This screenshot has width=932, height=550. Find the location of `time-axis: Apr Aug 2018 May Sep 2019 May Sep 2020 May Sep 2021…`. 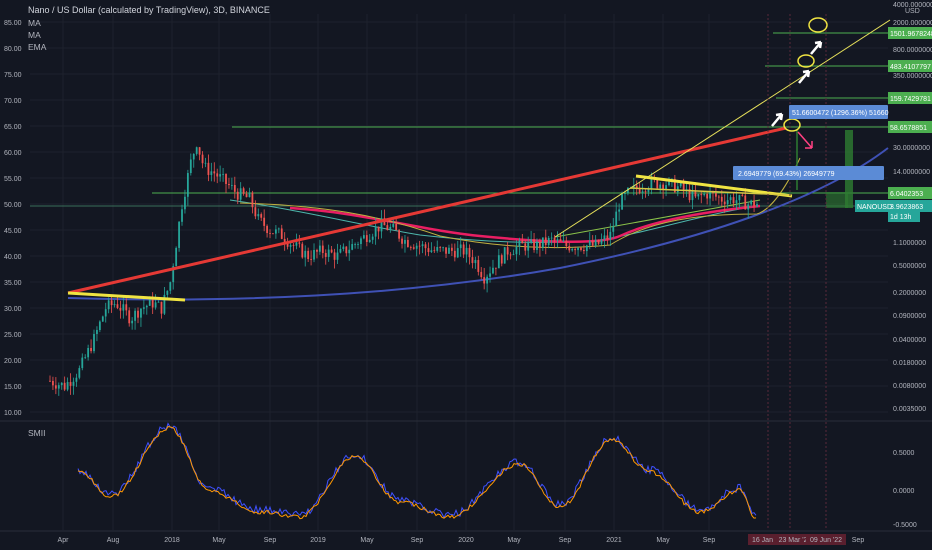

time-axis: Apr Aug 2018 May Sep 2019 May Sep 2020 May Sep 2021… is located at coordinates (461, 539).